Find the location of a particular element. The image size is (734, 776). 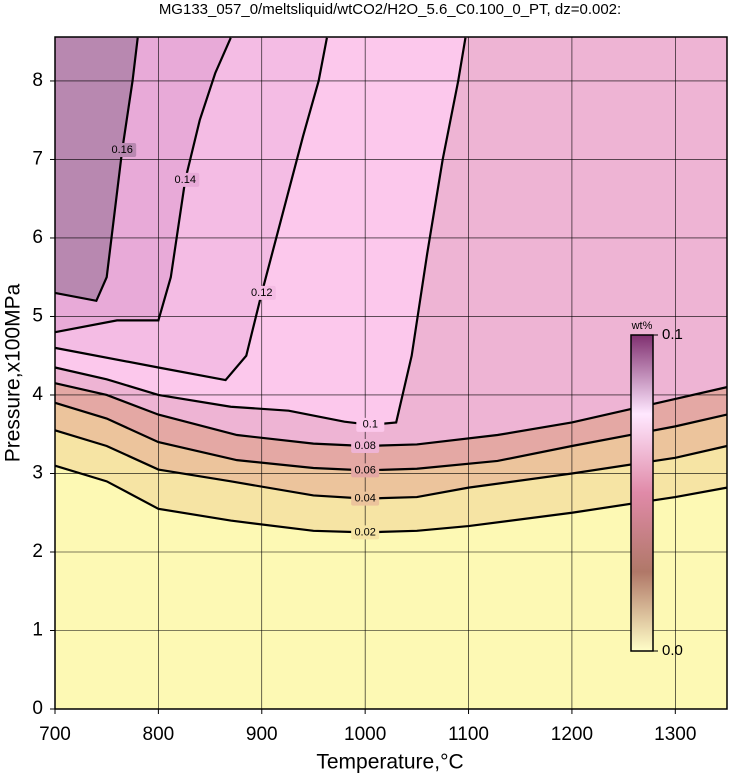

y-tick-label: 4 is located at coordinates (37, 394).